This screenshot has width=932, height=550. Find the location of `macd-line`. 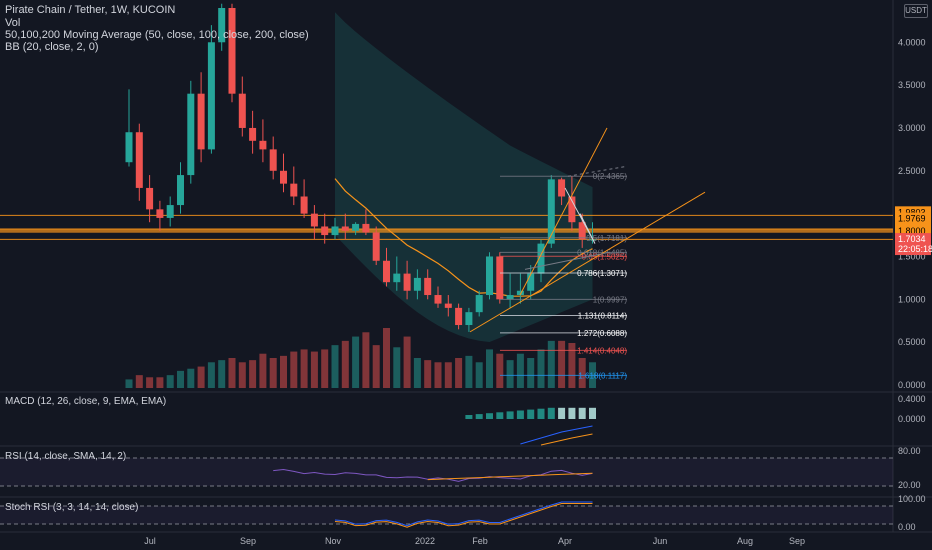

macd-line is located at coordinates (556, 435).